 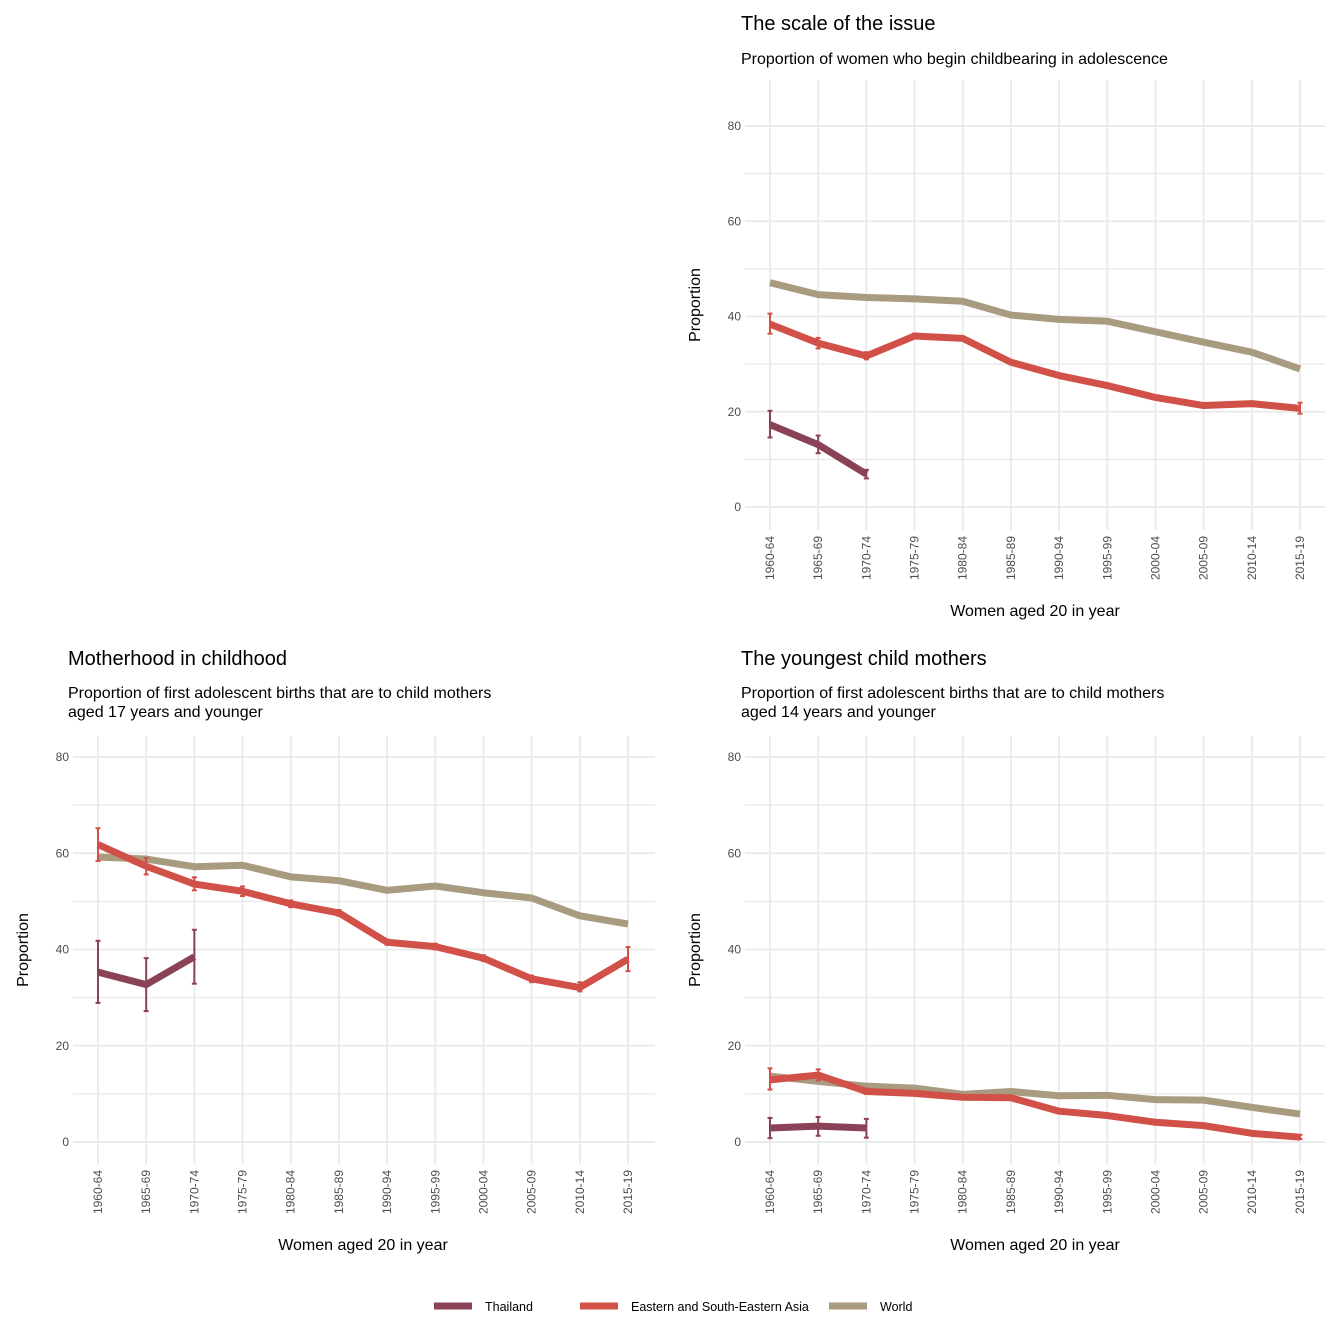 What do you see at coordinates (896, 1307) in the screenshot?
I see `legend-label: World` at bounding box center [896, 1307].